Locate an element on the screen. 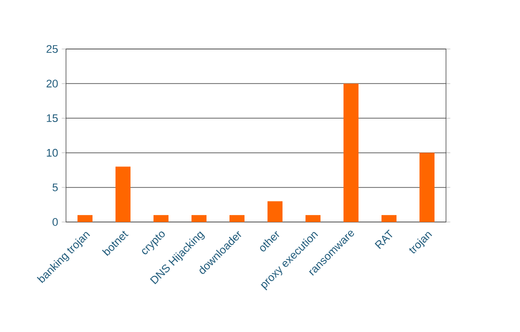 This screenshot has height=332, width=520. y-tick-label: 25 is located at coordinates (52, 49).